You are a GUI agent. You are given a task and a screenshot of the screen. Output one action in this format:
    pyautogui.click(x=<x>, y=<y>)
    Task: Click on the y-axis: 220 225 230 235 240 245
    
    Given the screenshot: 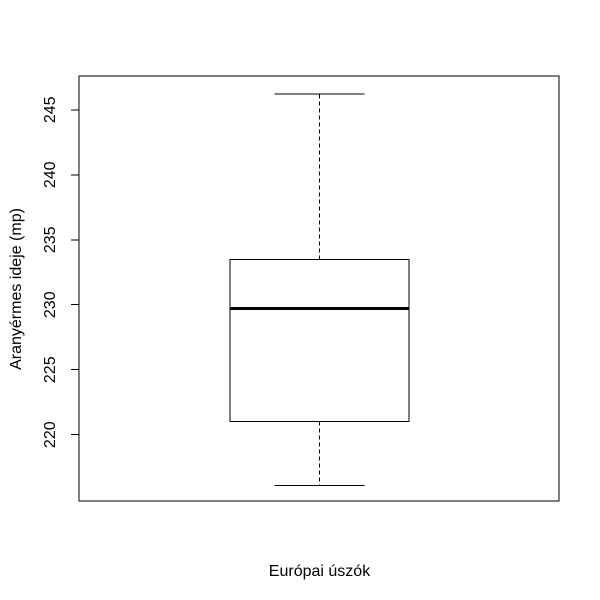 What is the action you would take?
    pyautogui.click(x=60, y=272)
    